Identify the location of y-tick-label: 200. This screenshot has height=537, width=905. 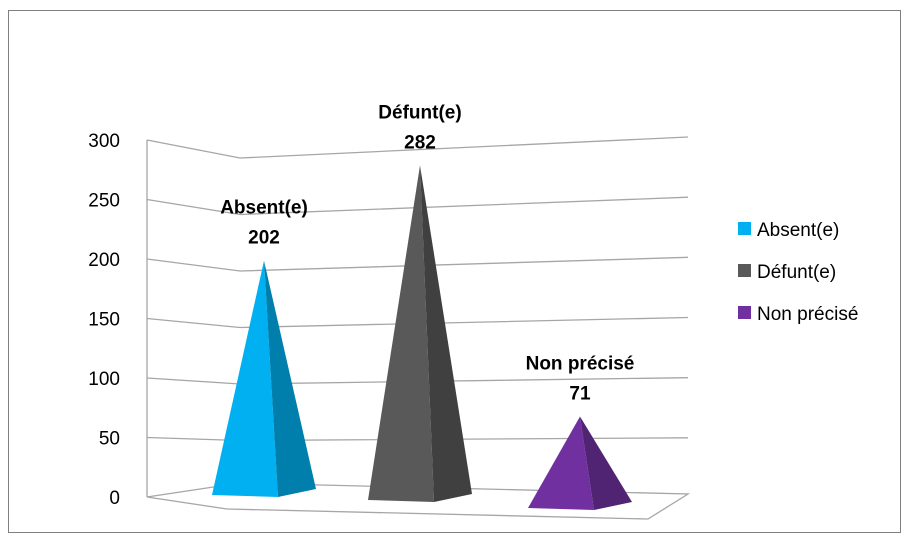
(104, 260).